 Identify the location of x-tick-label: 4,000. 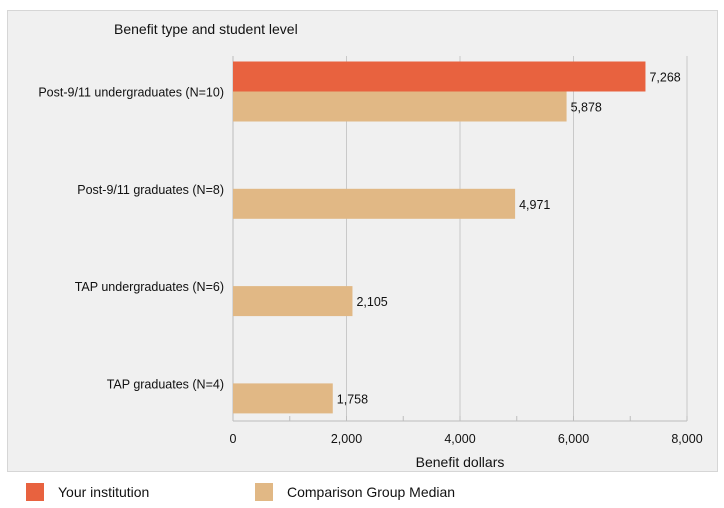
(459, 439).